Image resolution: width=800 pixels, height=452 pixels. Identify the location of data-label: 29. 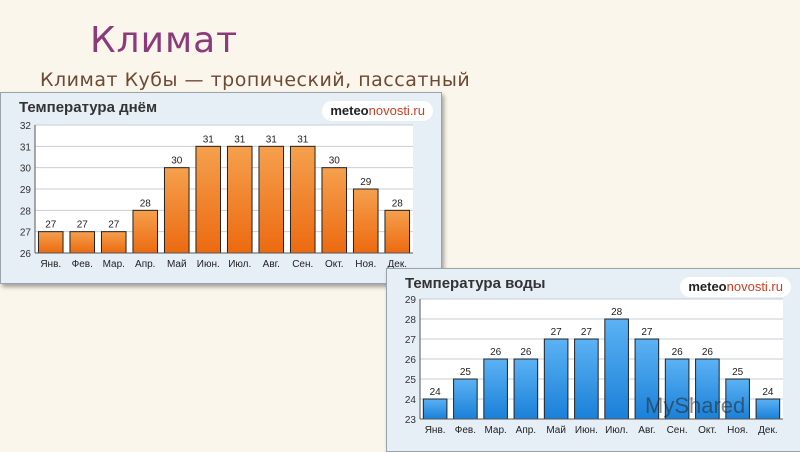
(366, 182).